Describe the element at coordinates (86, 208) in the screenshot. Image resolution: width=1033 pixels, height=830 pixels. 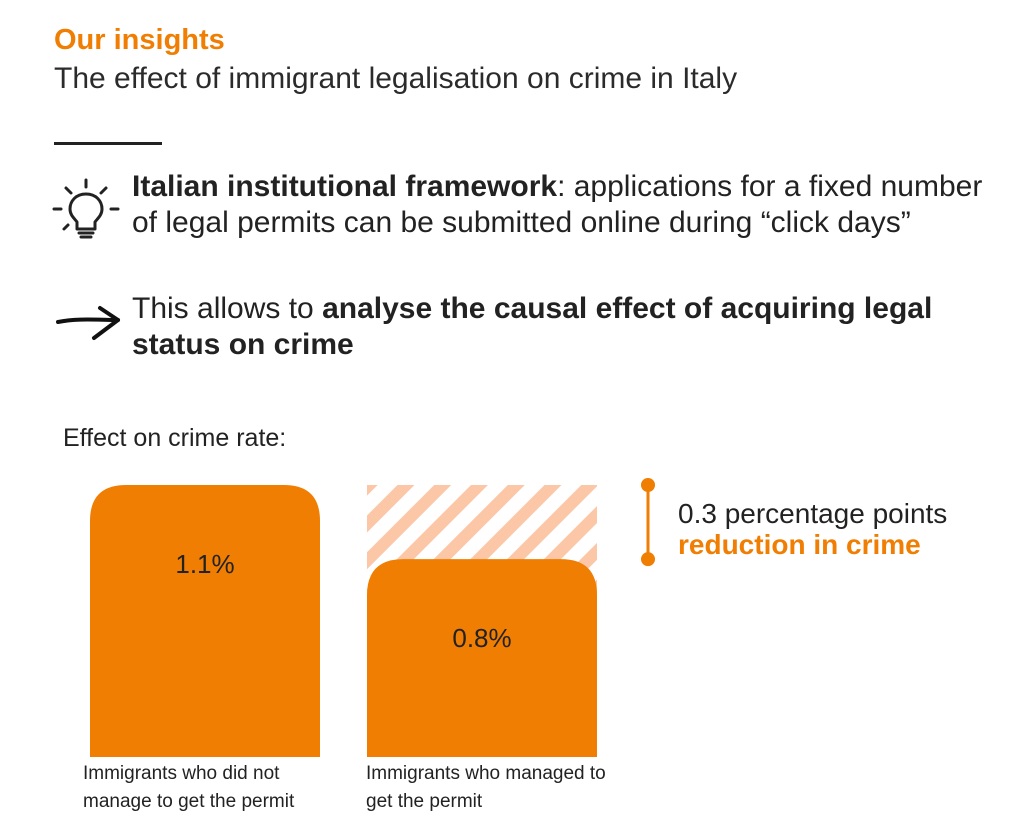
I see `lightbulb-icon` at that location.